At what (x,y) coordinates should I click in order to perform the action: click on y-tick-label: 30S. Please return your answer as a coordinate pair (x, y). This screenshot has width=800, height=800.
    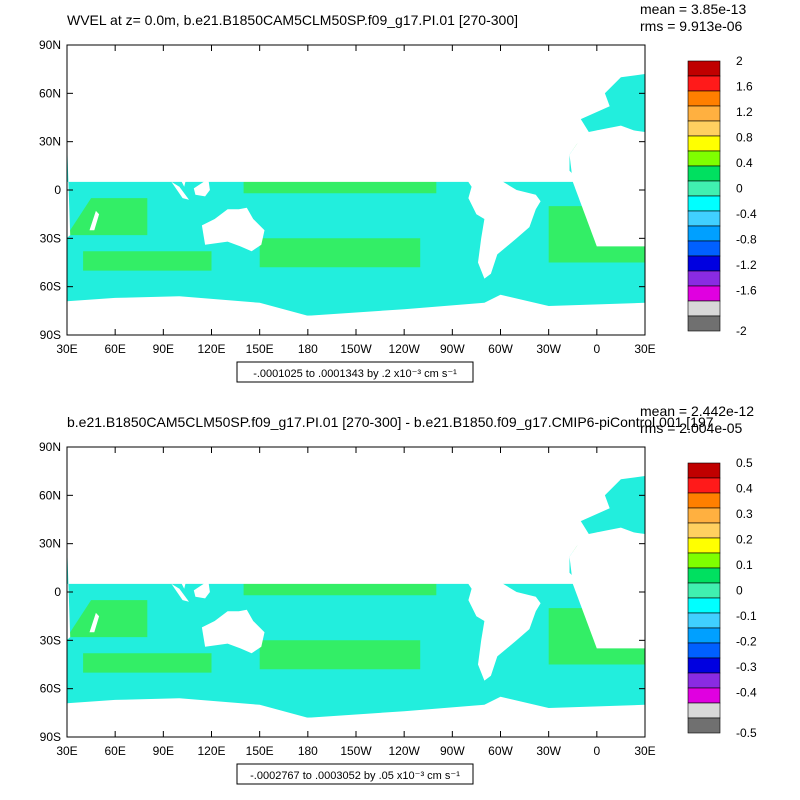
    Looking at the image, I should click on (50, 238).